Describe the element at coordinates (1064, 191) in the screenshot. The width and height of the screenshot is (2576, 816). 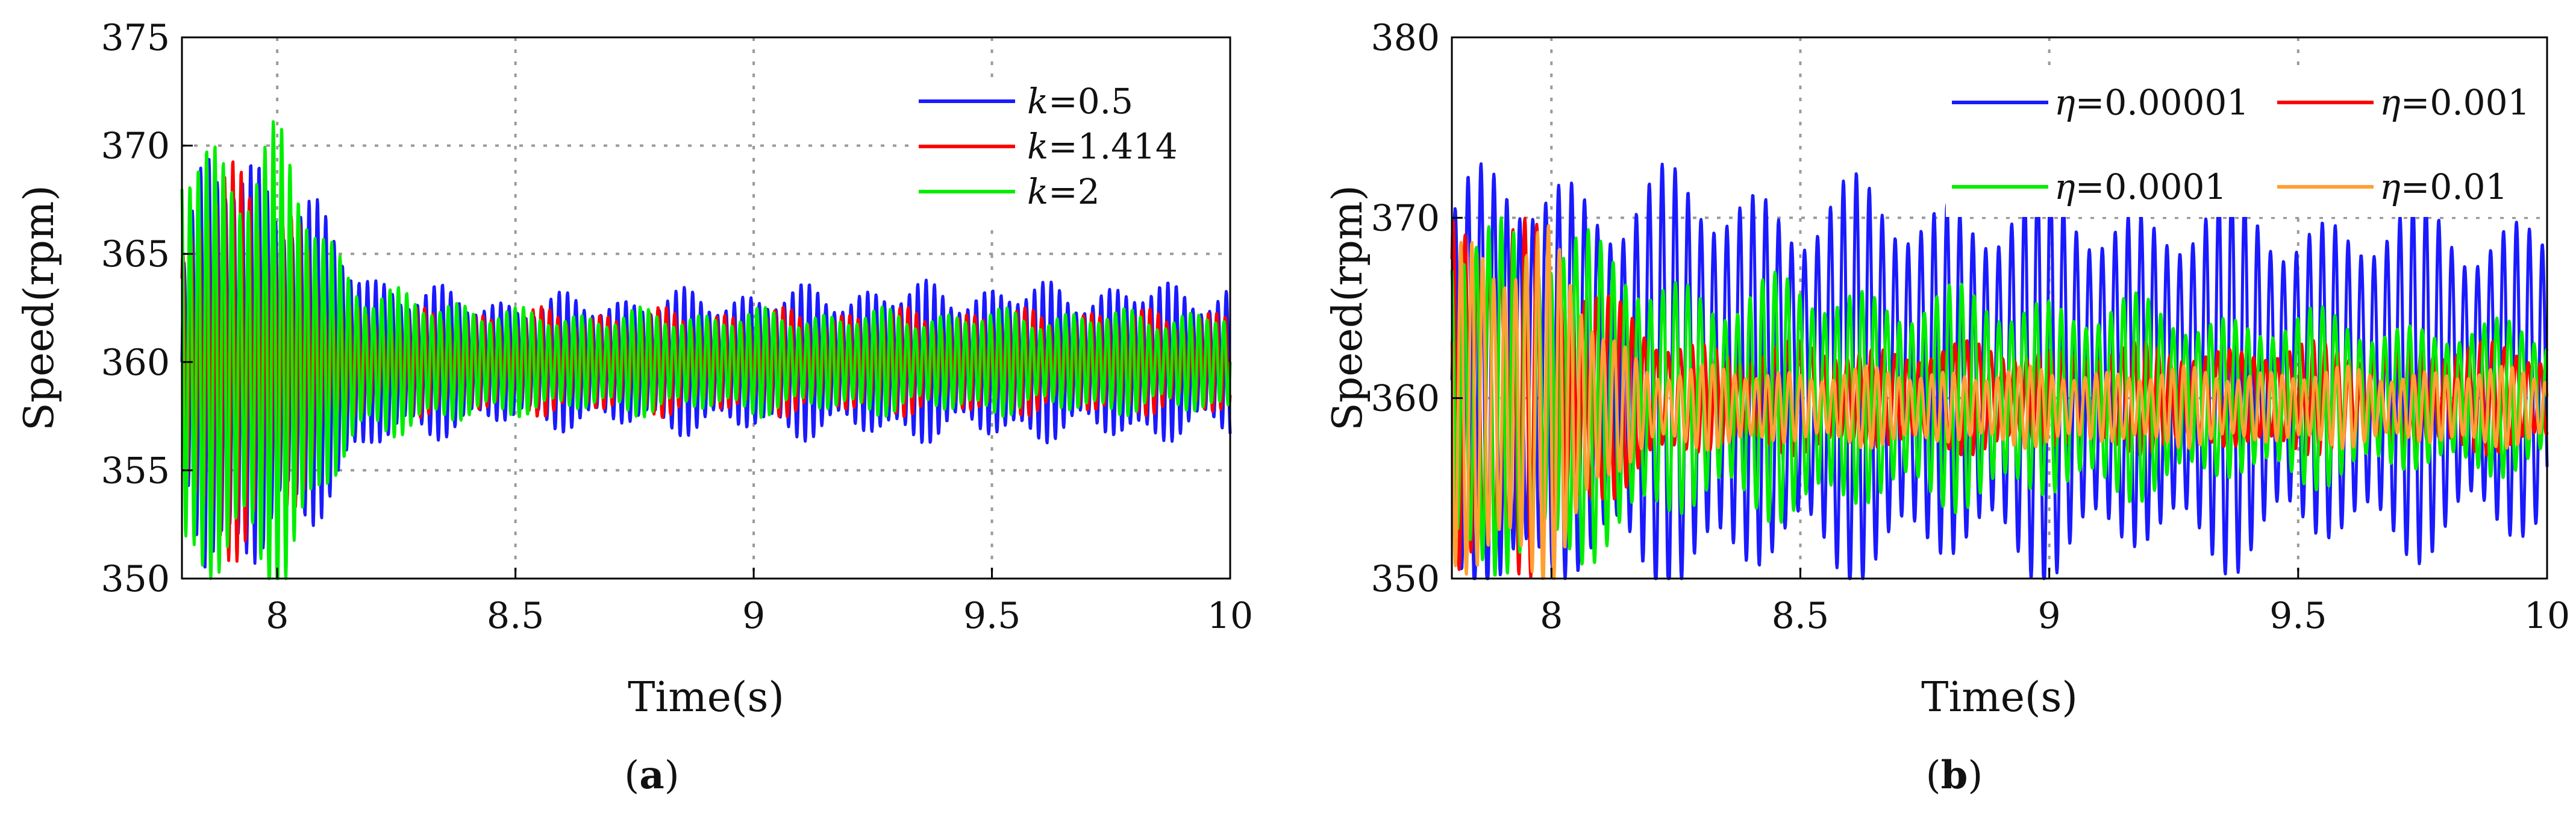
I see `chart-a-legend-label-2: k=2` at that location.